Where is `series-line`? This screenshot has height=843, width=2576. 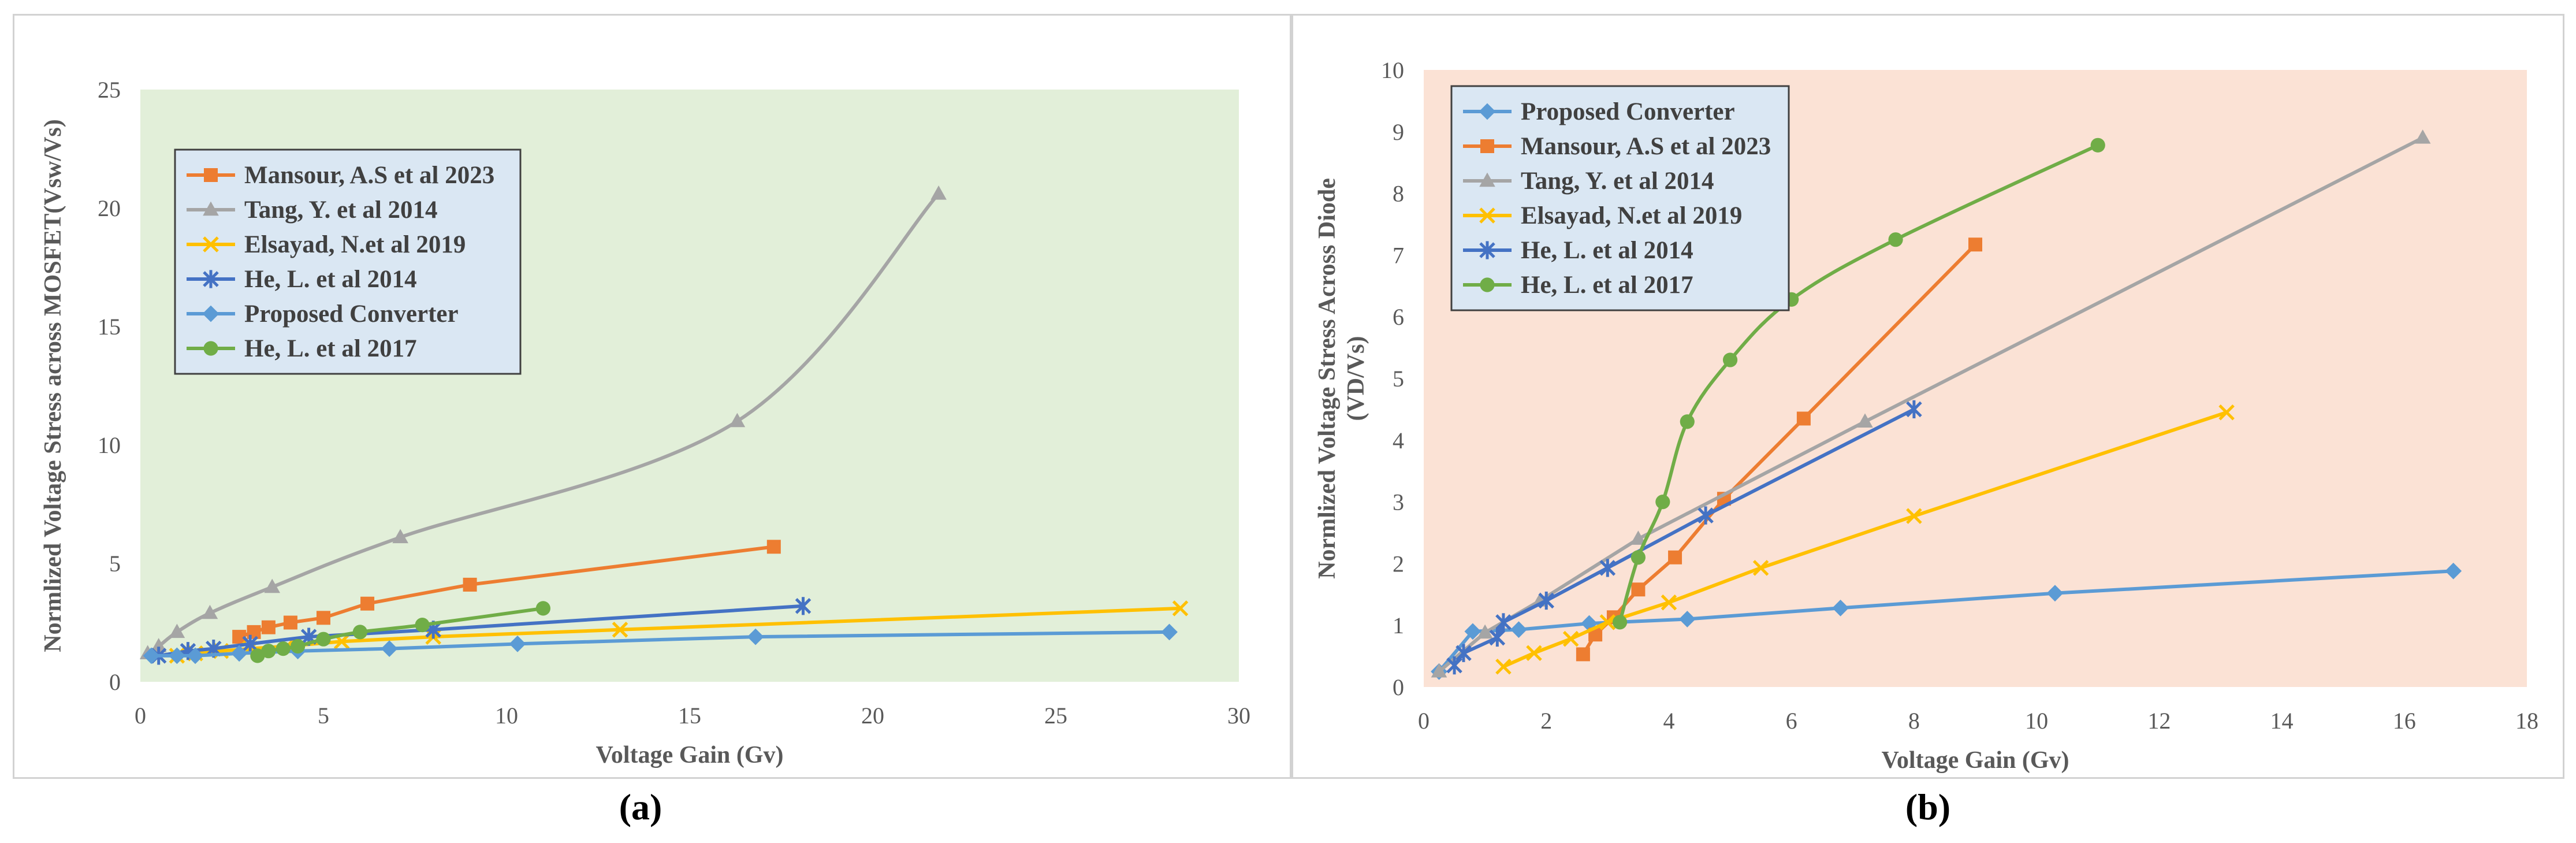 series-line is located at coordinates (1684, 537).